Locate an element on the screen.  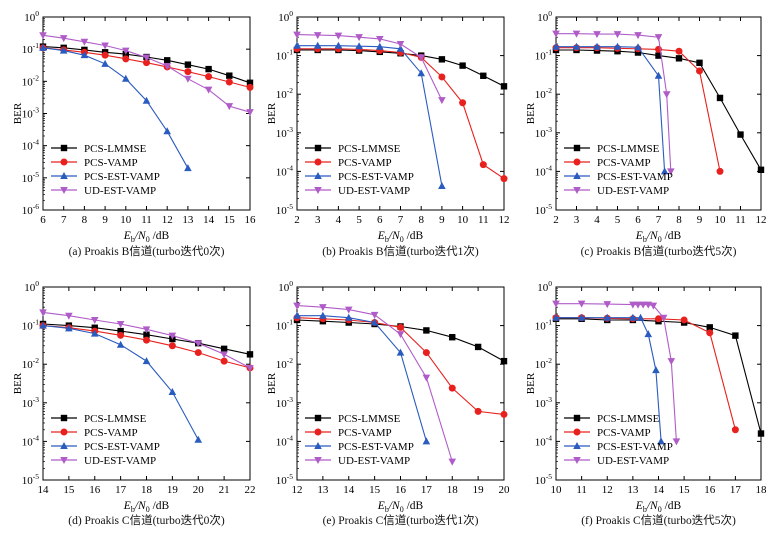
x-tick-label: 12 is located at coordinates (761, 220).